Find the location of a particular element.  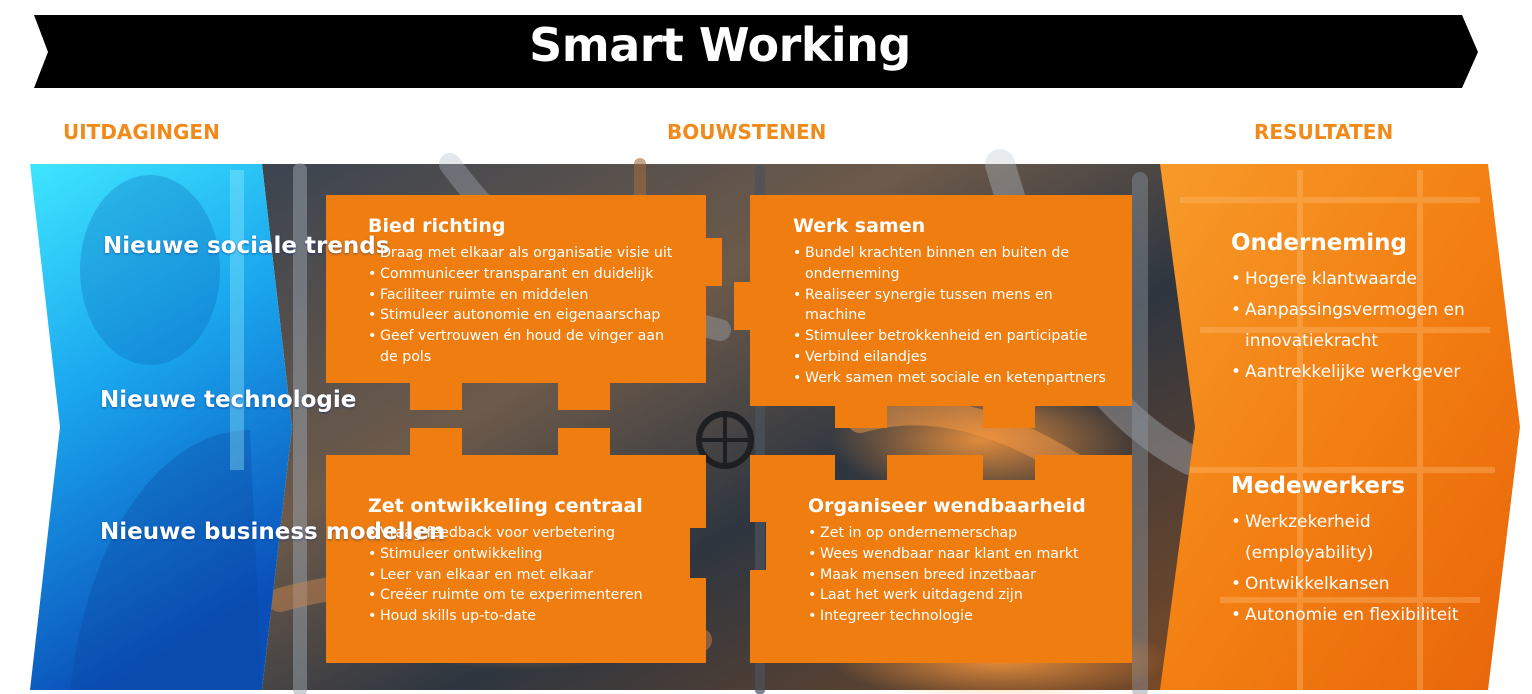

tile-shape-organiseer-wendbaarheid is located at coordinates (941, 559).